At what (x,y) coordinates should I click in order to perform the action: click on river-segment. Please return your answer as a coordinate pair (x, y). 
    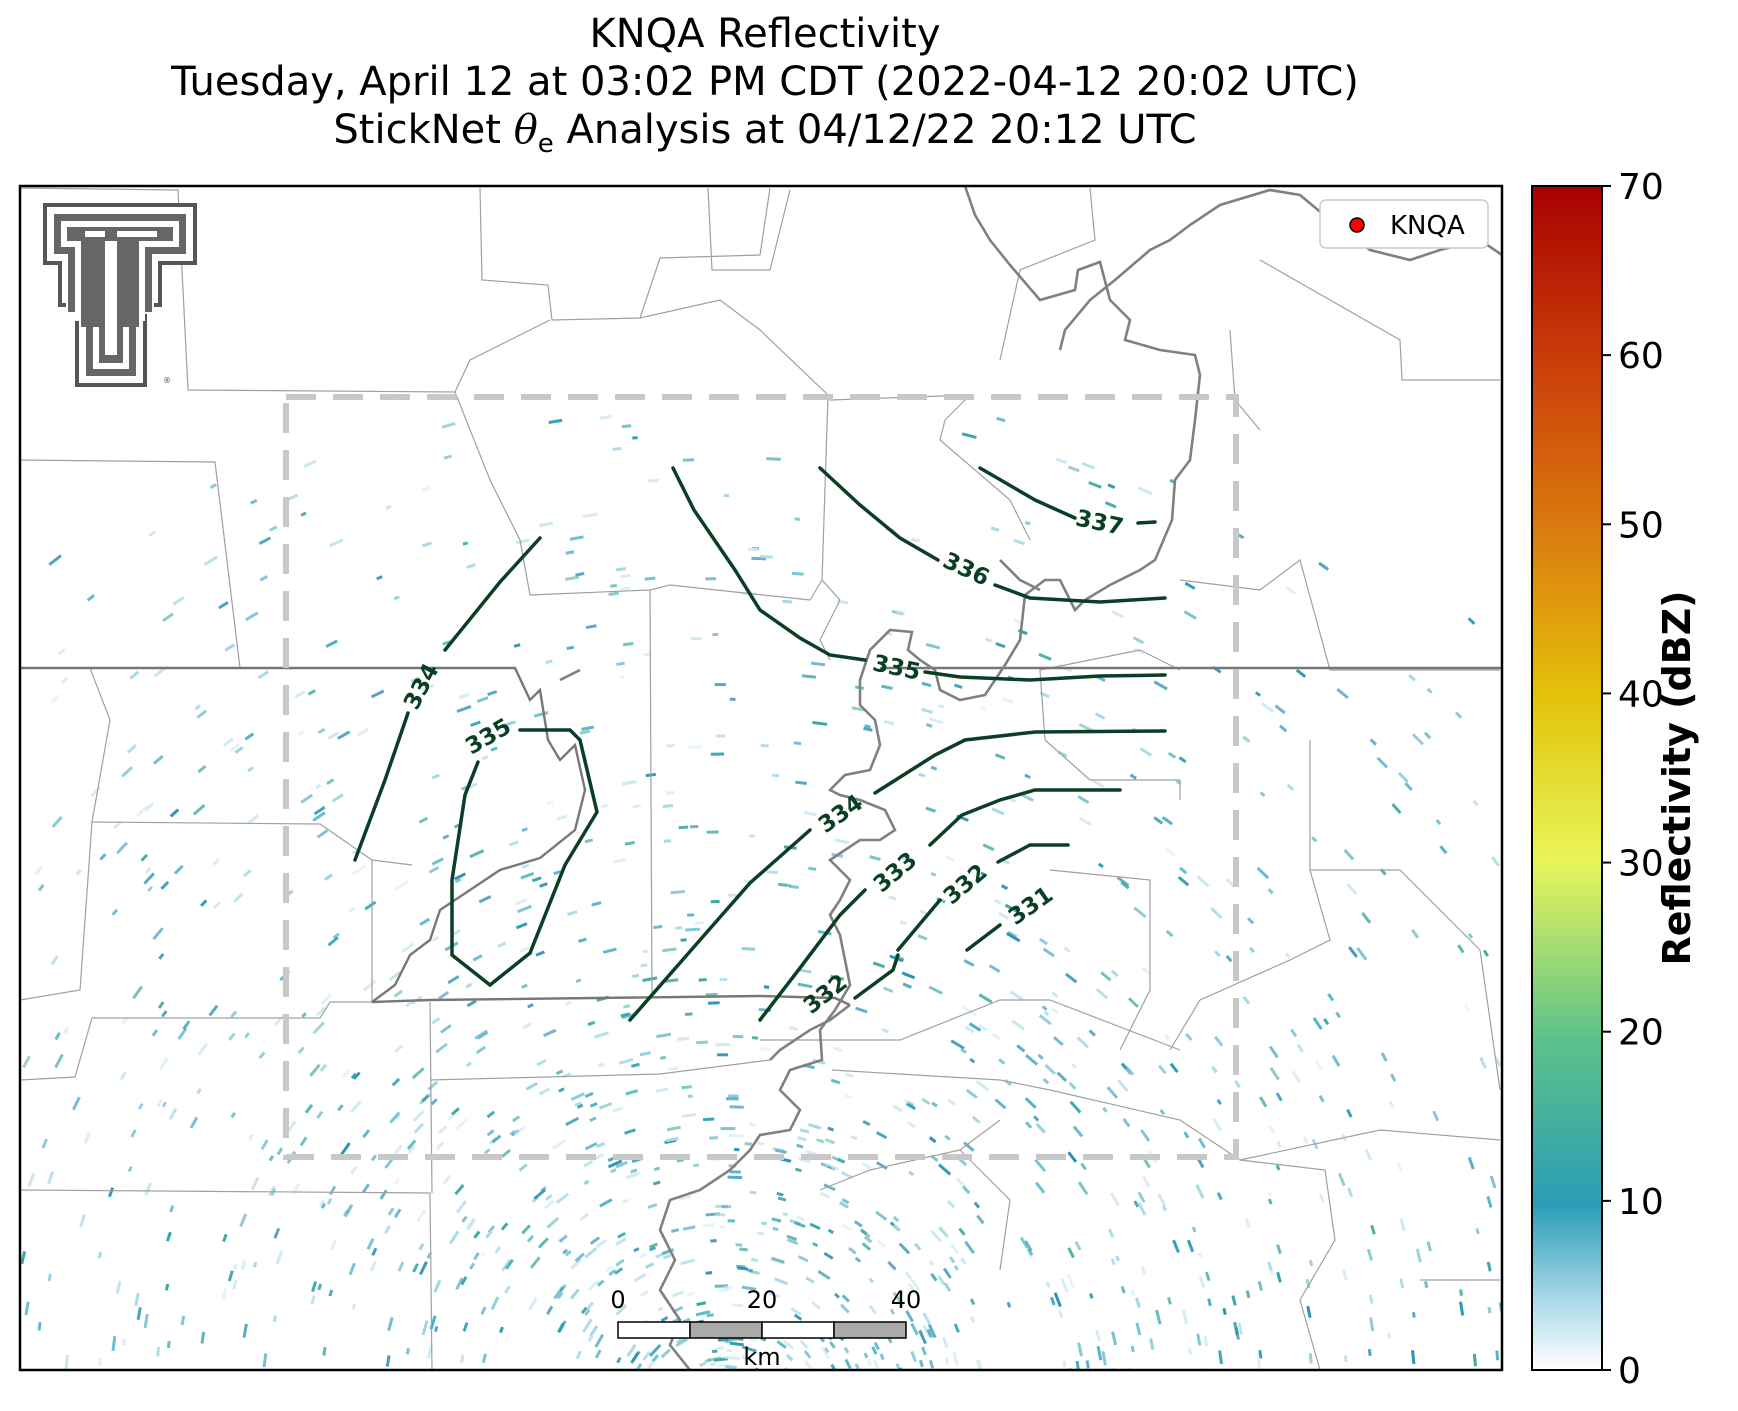
    Looking at the image, I should click on (570, 675).